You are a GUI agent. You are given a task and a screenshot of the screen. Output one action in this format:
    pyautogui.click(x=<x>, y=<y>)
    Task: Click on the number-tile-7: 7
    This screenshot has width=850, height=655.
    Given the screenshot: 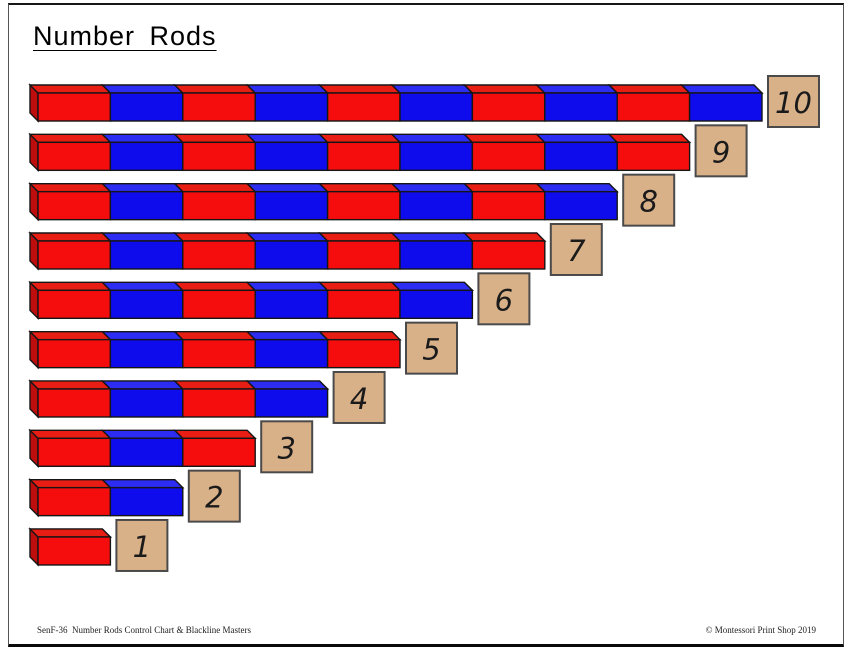 What is the action you would take?
    pyautogui.click(x=576, y=249)
    